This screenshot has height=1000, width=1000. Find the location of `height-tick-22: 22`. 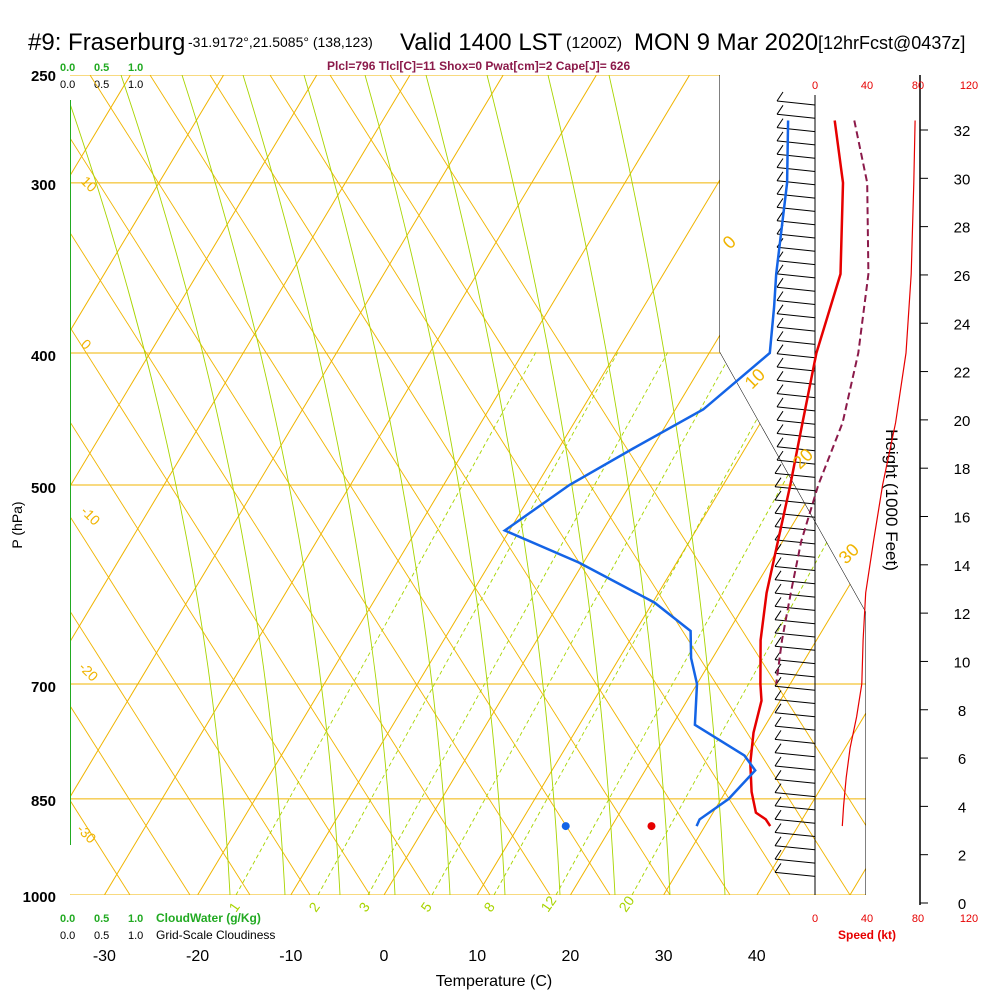

height-tick-22: 22 is located at coordinates (962, 373).